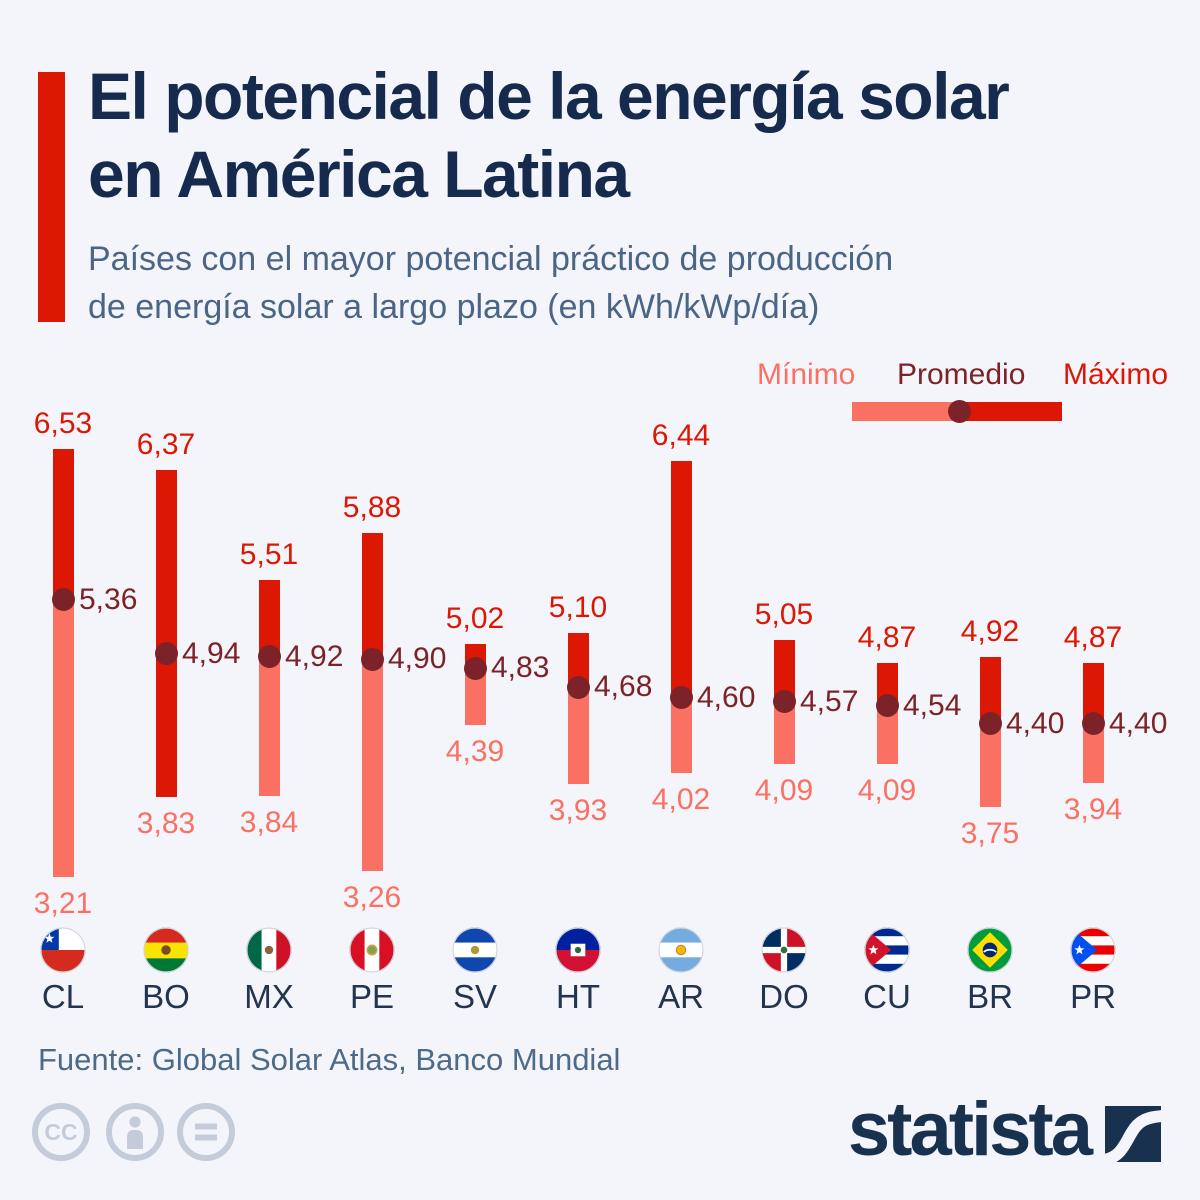 This screenshot has width=1200, height=1200. Describe the element at coordinates (784, 702) in the screenshot. I see `average-dot-DO` at that location.